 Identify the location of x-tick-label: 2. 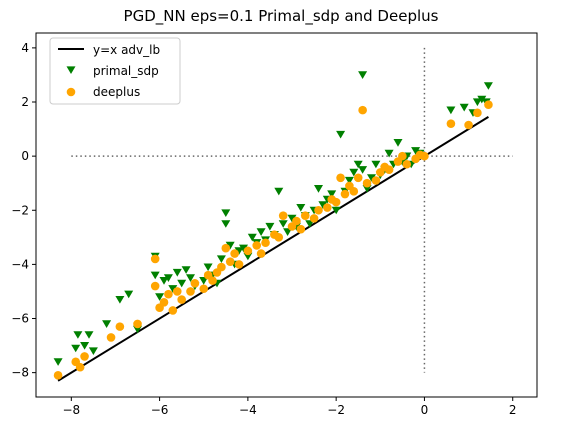
(513, 410).